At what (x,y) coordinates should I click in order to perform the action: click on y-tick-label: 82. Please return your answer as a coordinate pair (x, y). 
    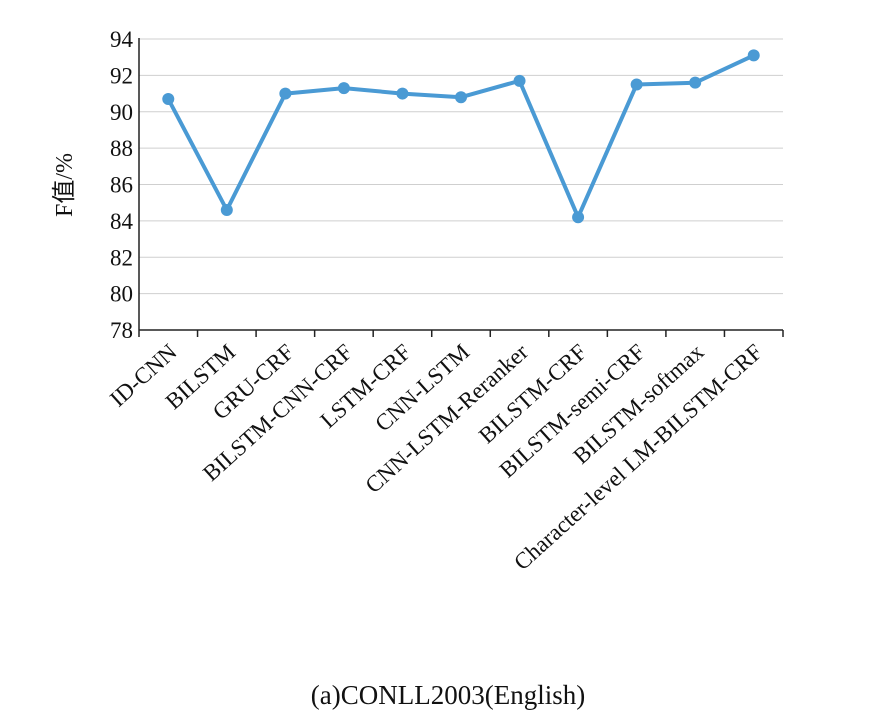
    Looking at the image, I should click on (121, 257).